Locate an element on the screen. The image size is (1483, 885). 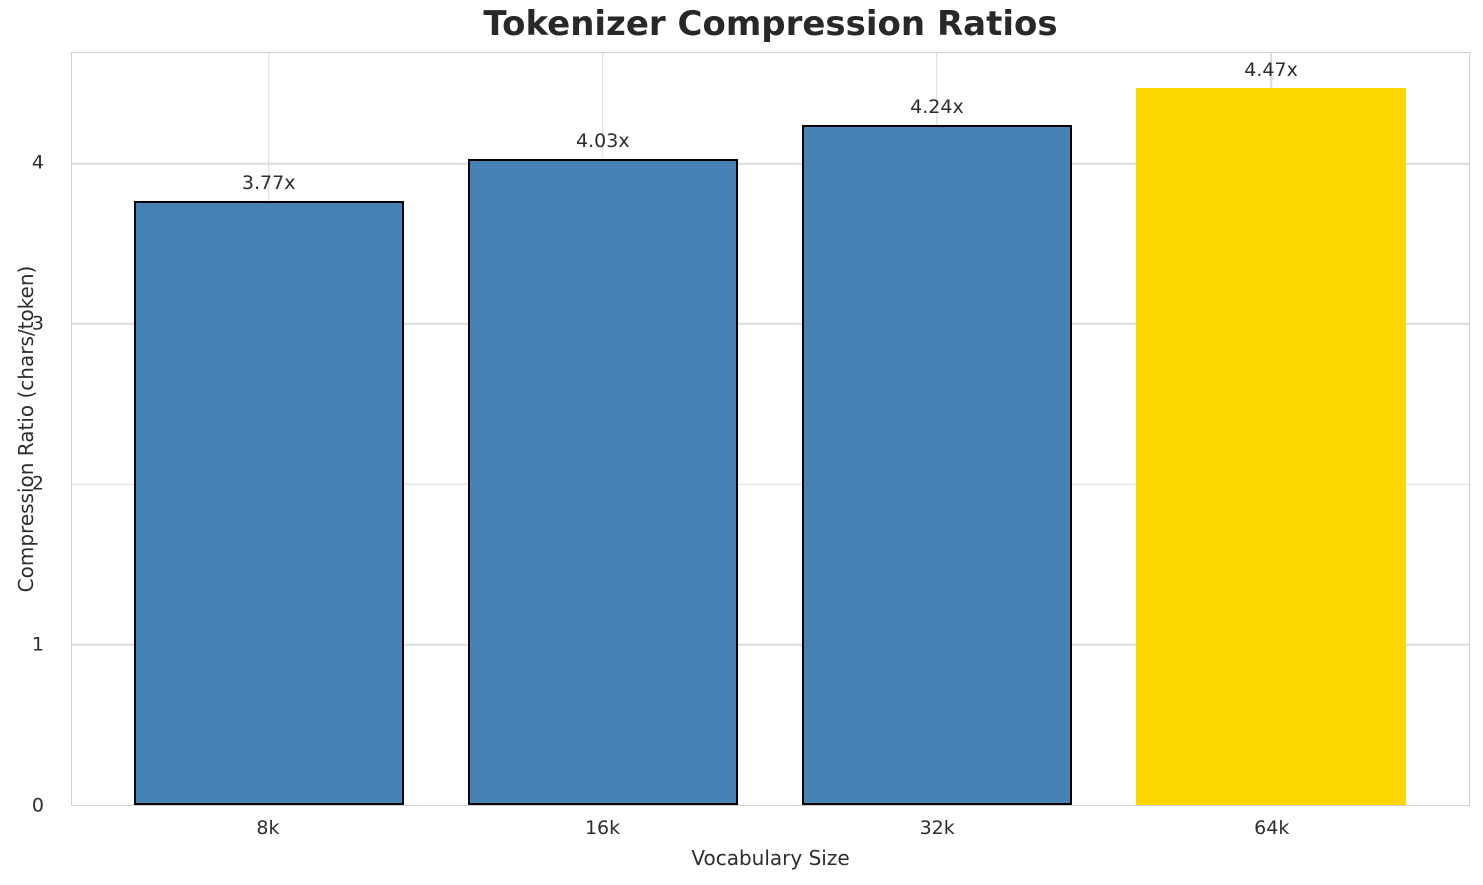
bar-value-label: 4.24x is located at coordinates (937, 107).